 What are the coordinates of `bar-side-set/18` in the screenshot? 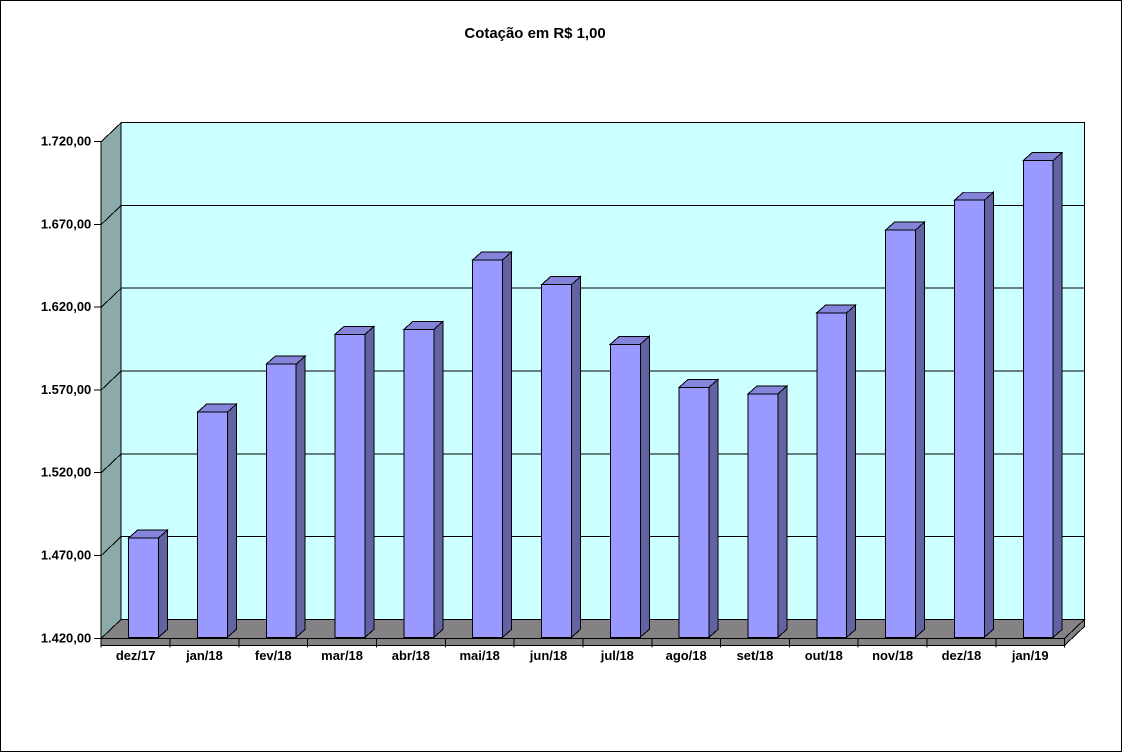 It's located at (782, 511).